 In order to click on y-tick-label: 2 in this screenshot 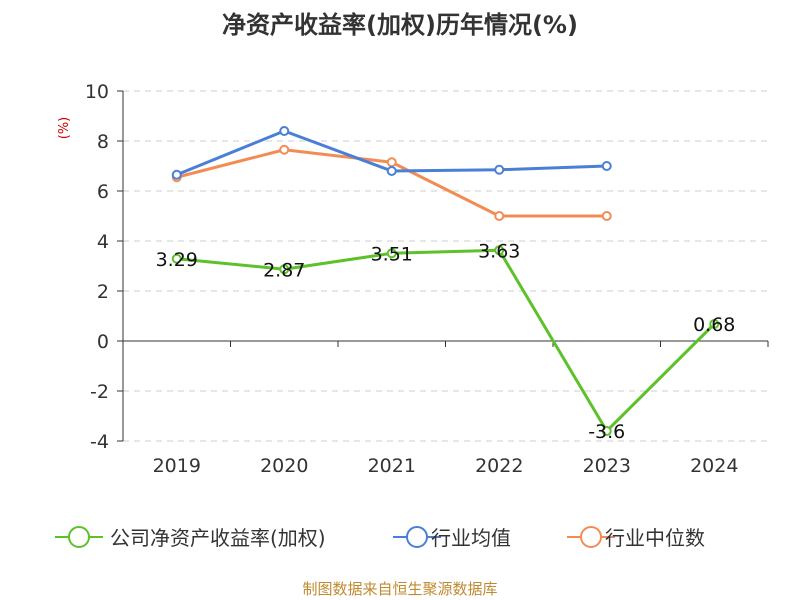, I will do `click(103, 292)`.